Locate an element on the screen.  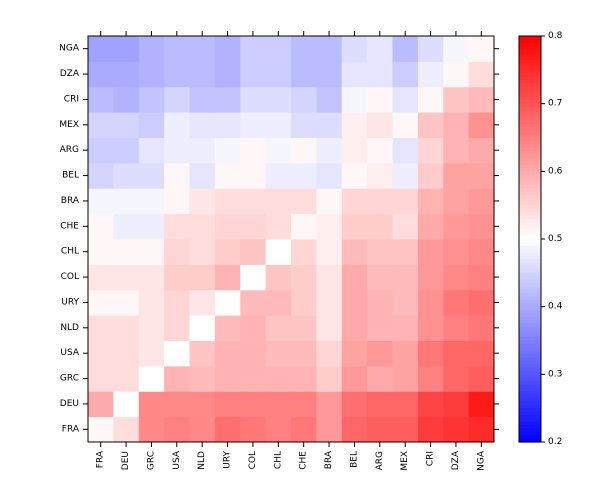
x-tick-label: URY is located at coordinates (228, 460).